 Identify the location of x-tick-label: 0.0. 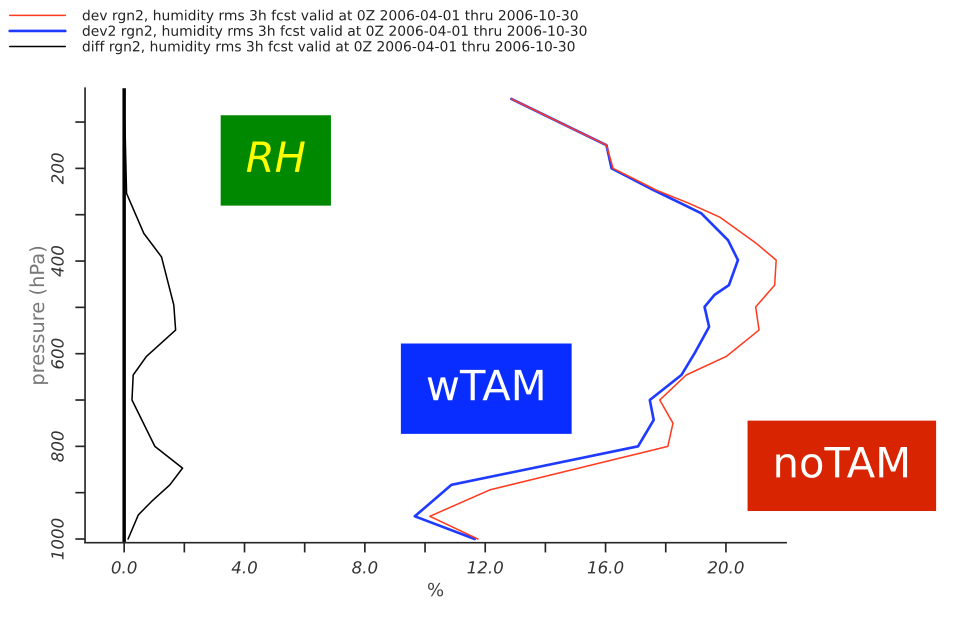
(124, 567).